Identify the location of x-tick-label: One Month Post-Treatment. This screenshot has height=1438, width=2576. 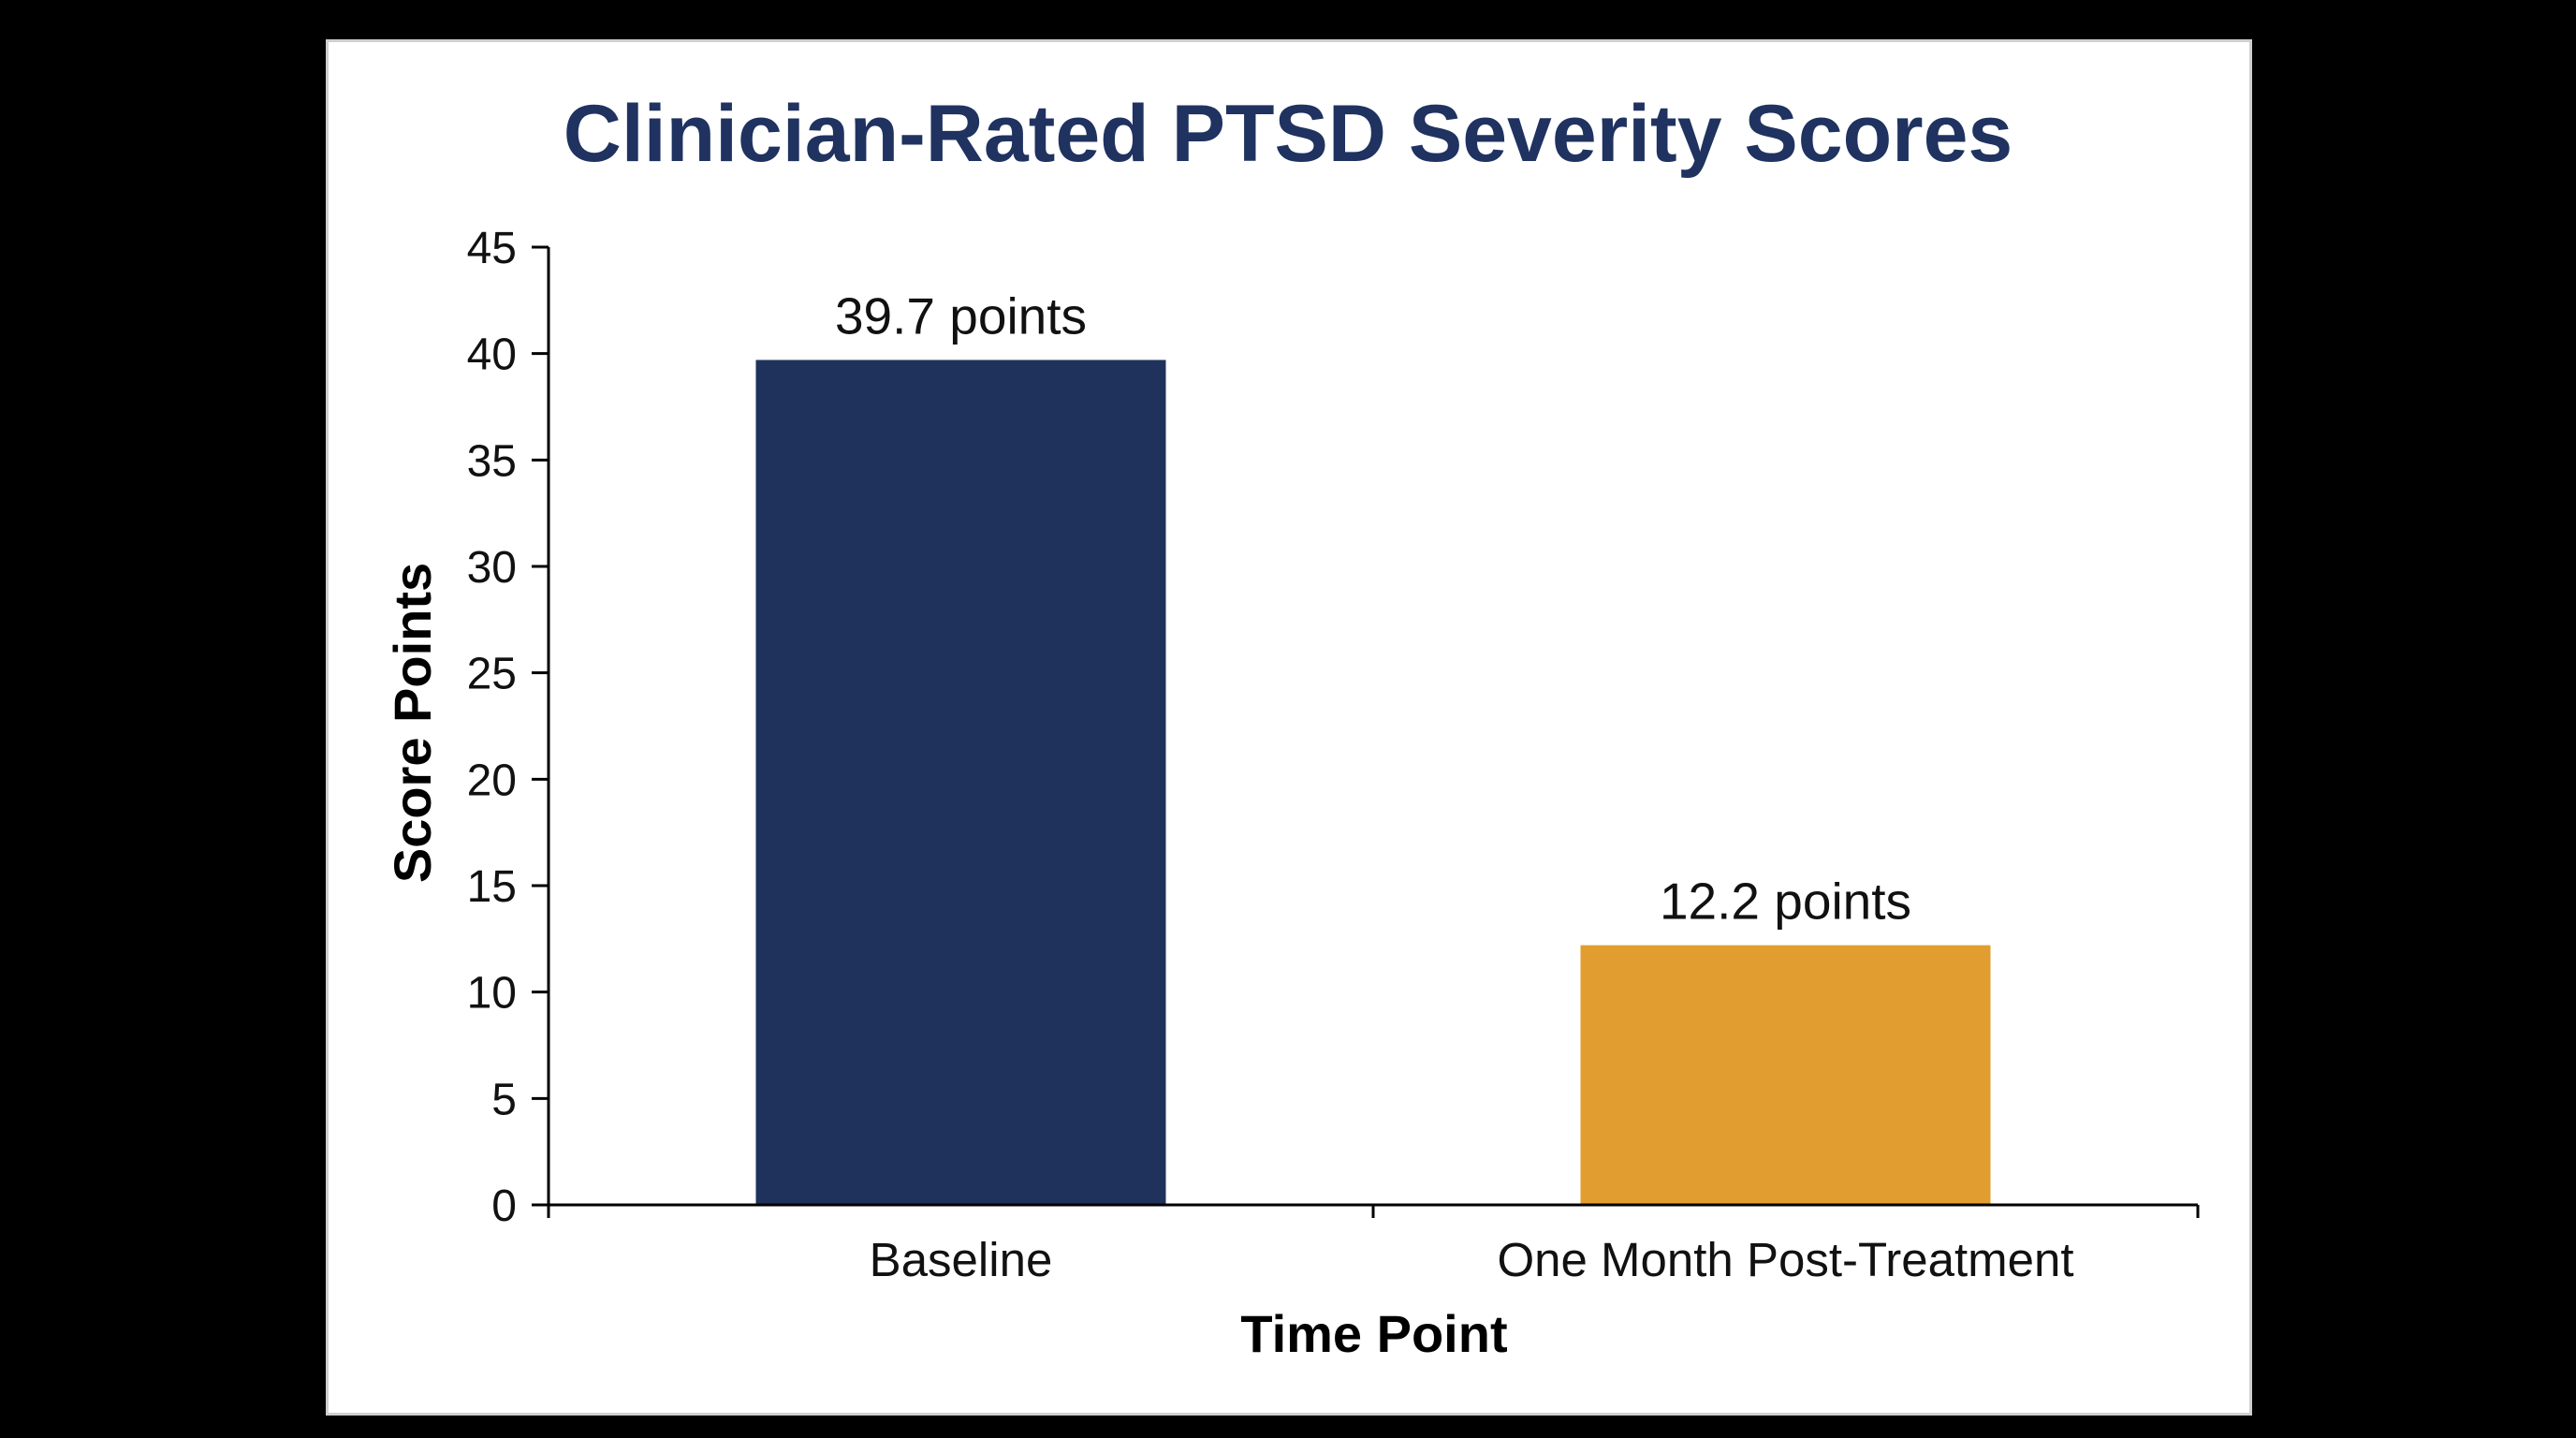
(1785, 1259).